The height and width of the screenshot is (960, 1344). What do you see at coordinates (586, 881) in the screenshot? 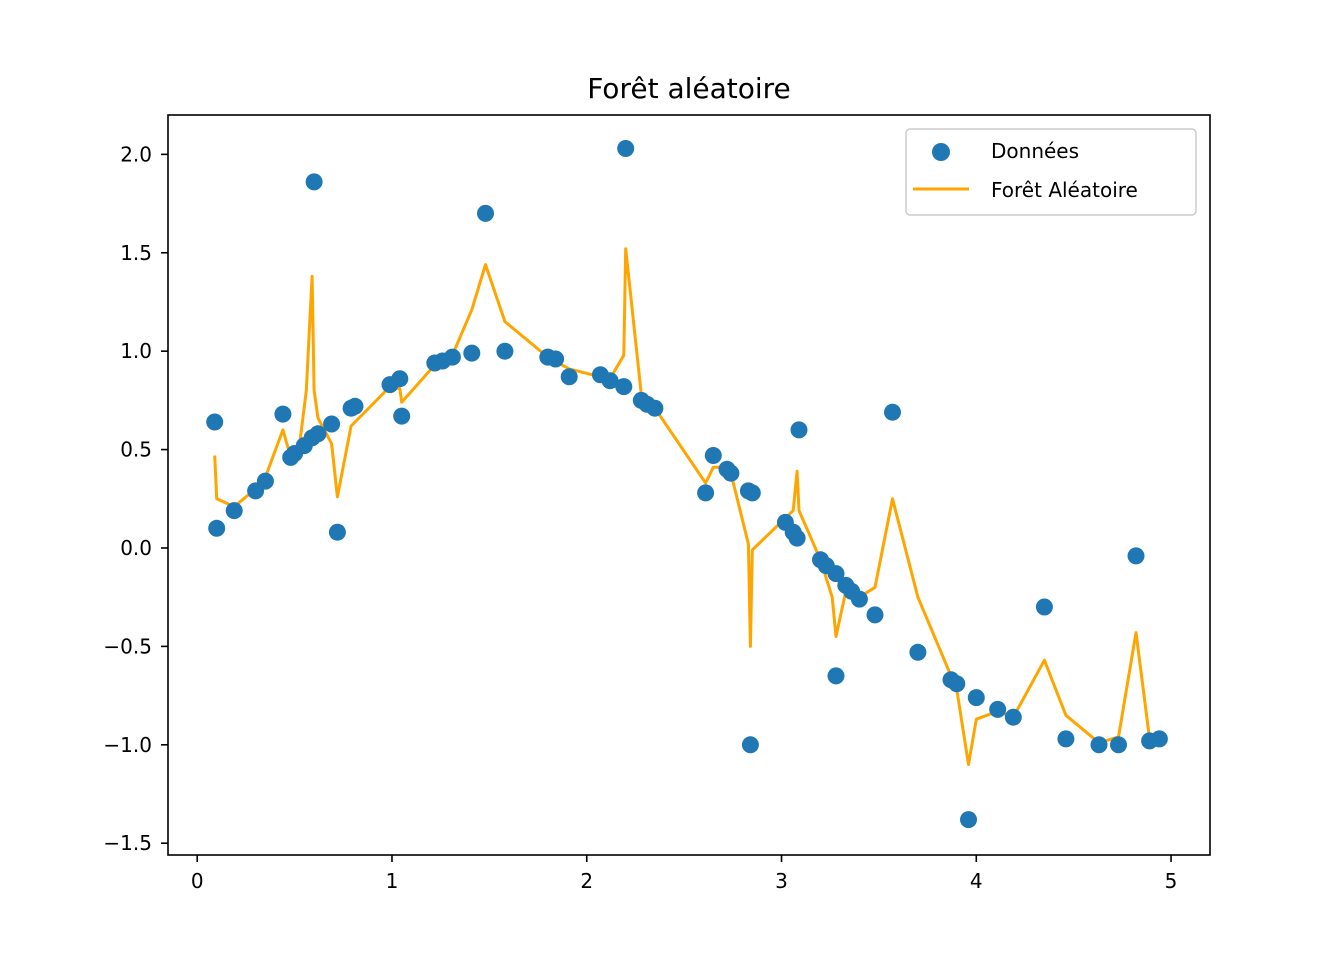
I see `x-tick-label: 2` at bounding box center [586, 881].